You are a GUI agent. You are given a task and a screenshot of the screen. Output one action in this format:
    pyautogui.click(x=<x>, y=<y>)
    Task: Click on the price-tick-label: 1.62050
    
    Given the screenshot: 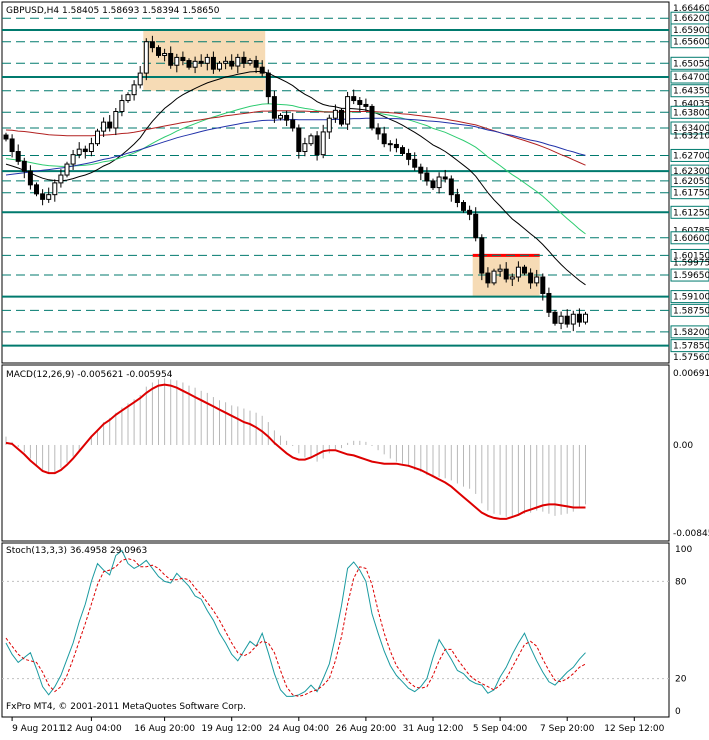 What is the action you would take?
    pyautogui.click(x=691, y=182)
    